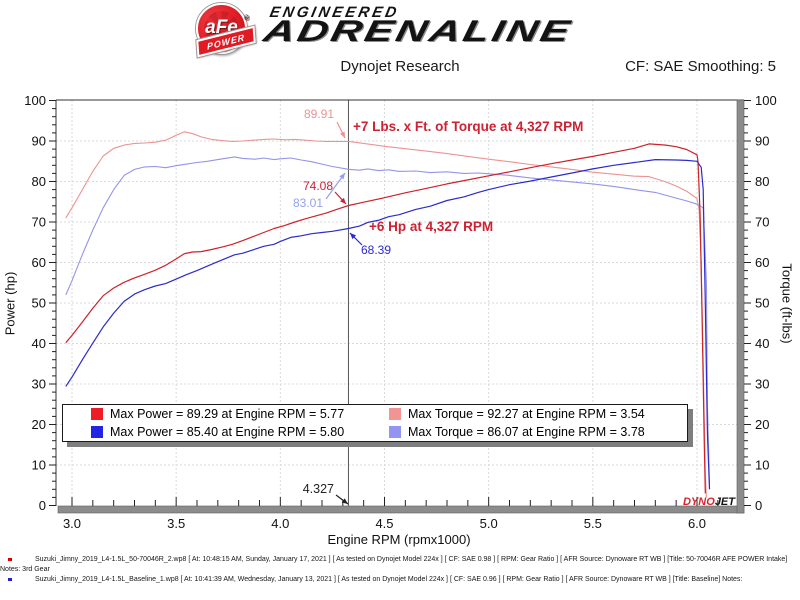 This screenshot has width=800, height=600. I want to click on red-series-swatch-icon, so click(97, 414).